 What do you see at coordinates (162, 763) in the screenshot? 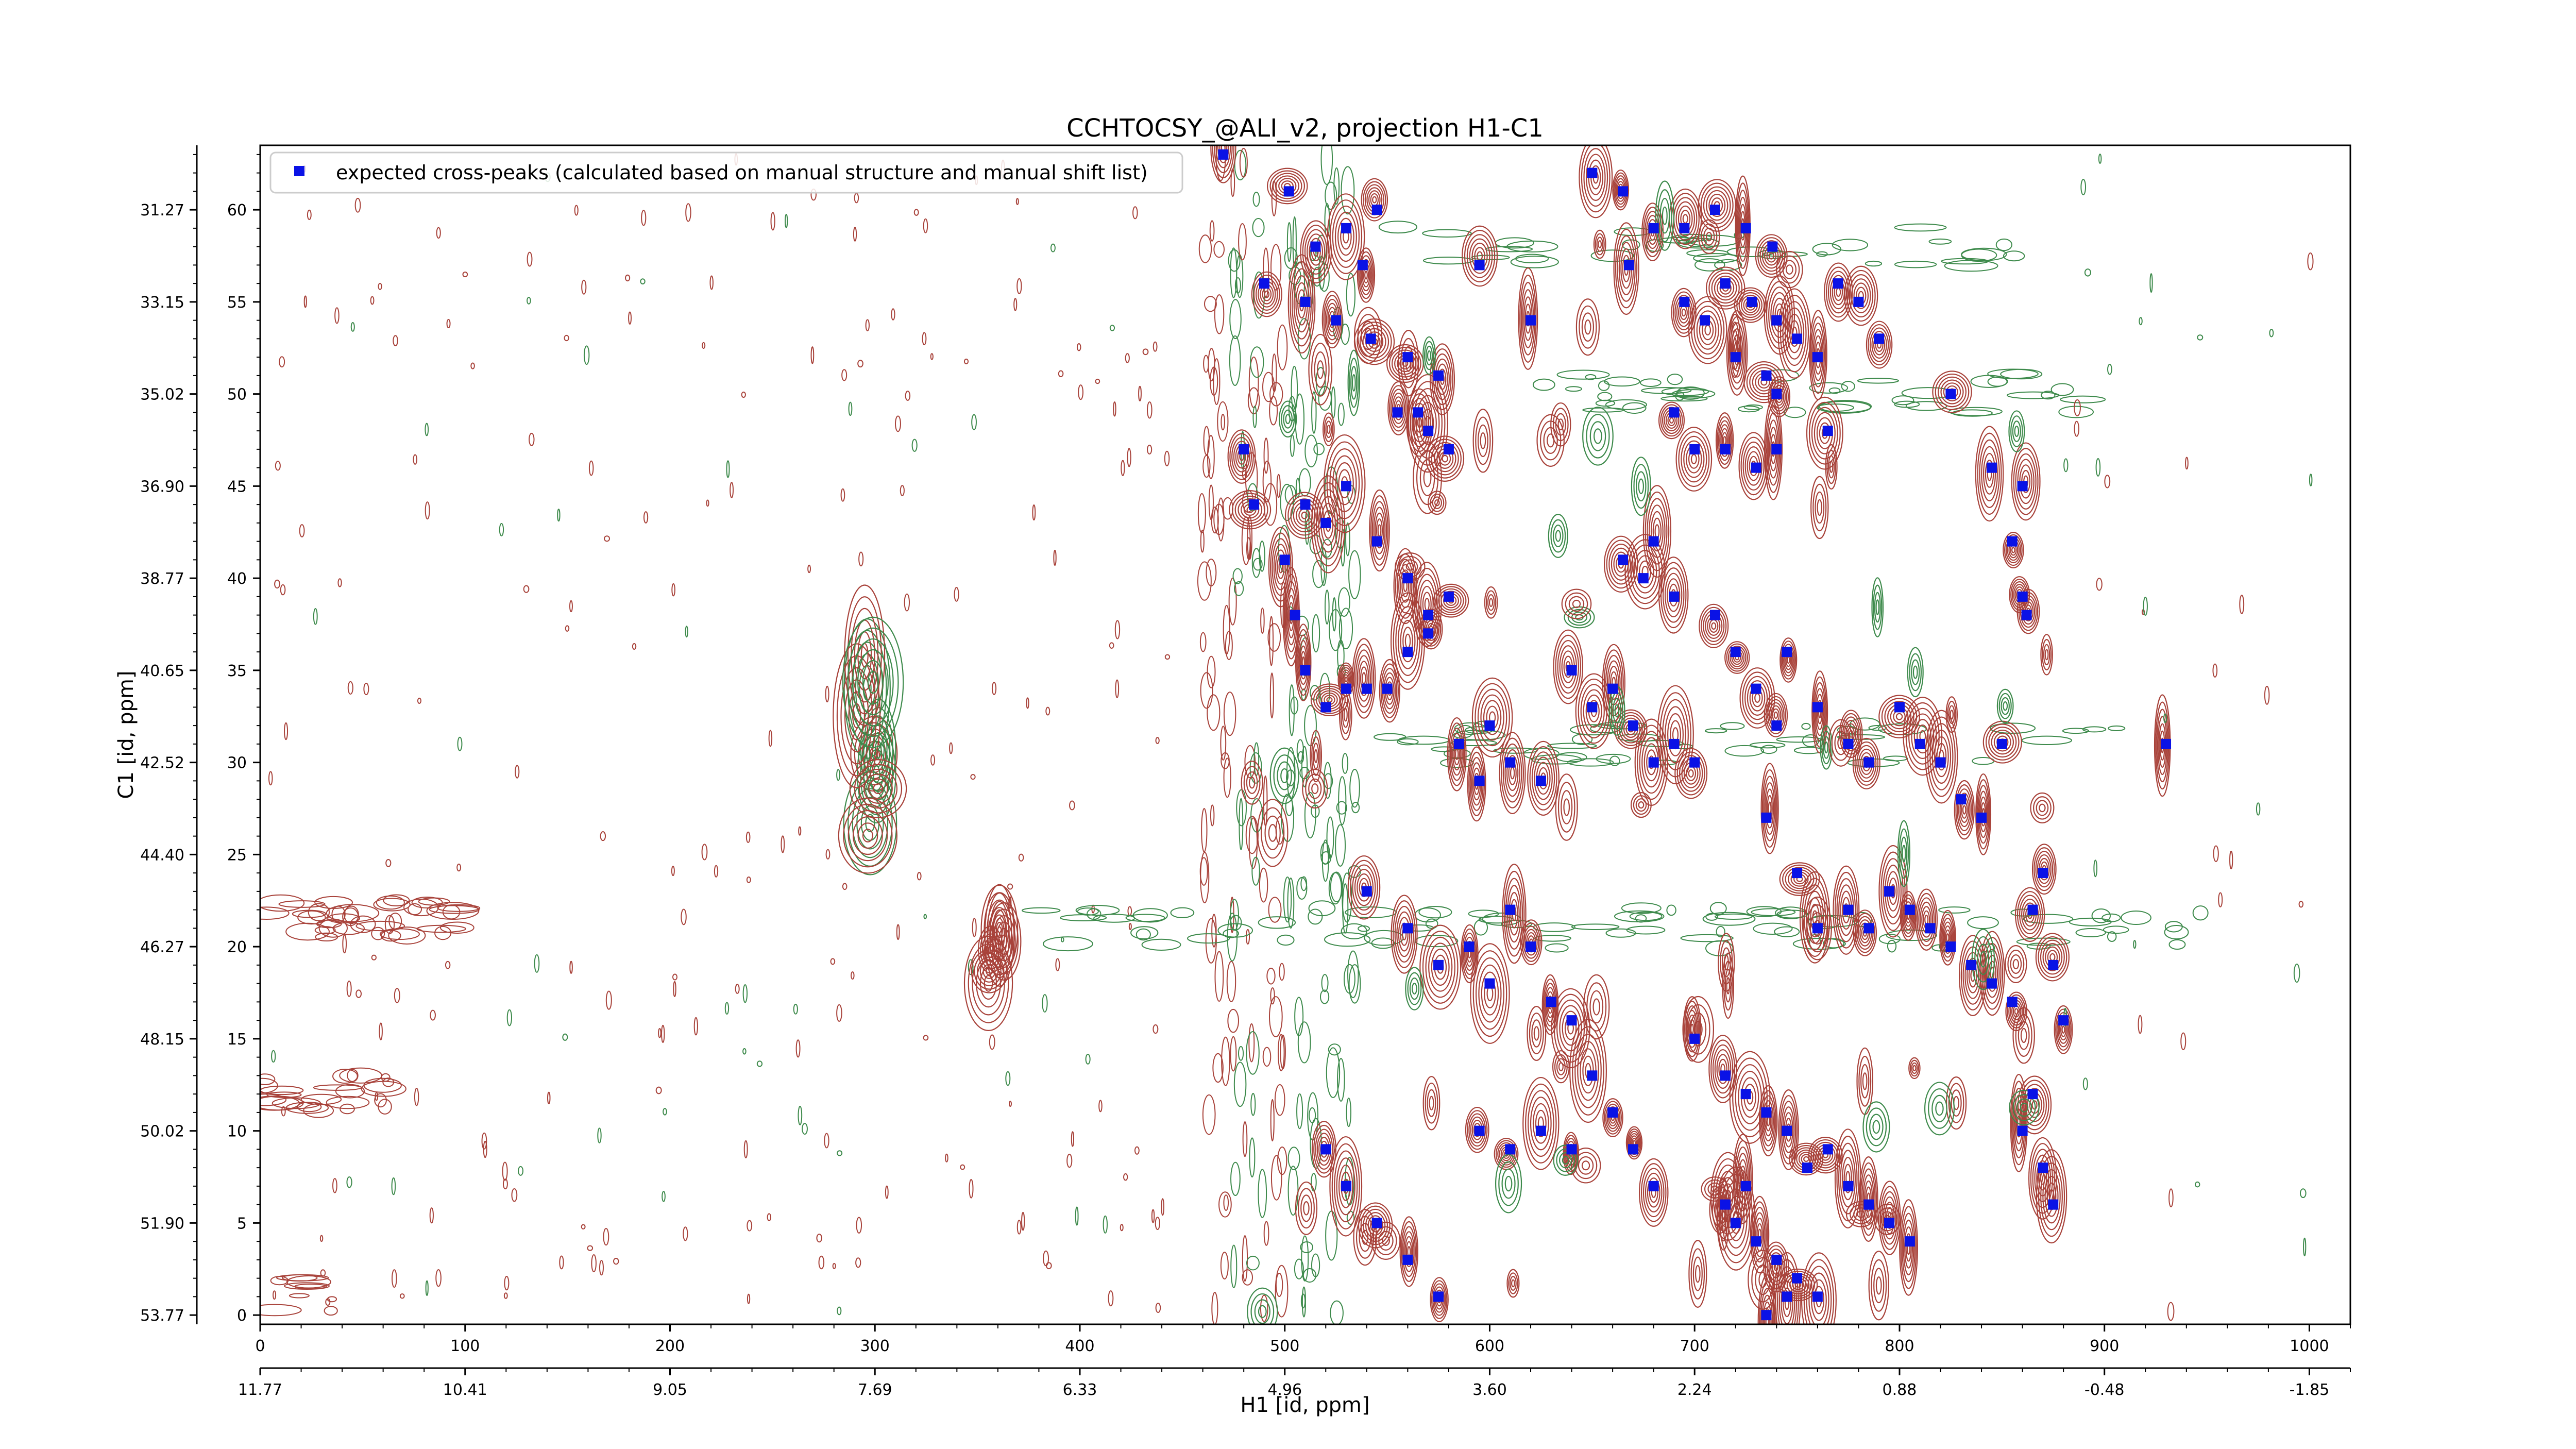
I see `y-ppm-tick-label: 42.52` at bounding box center [162, 763].